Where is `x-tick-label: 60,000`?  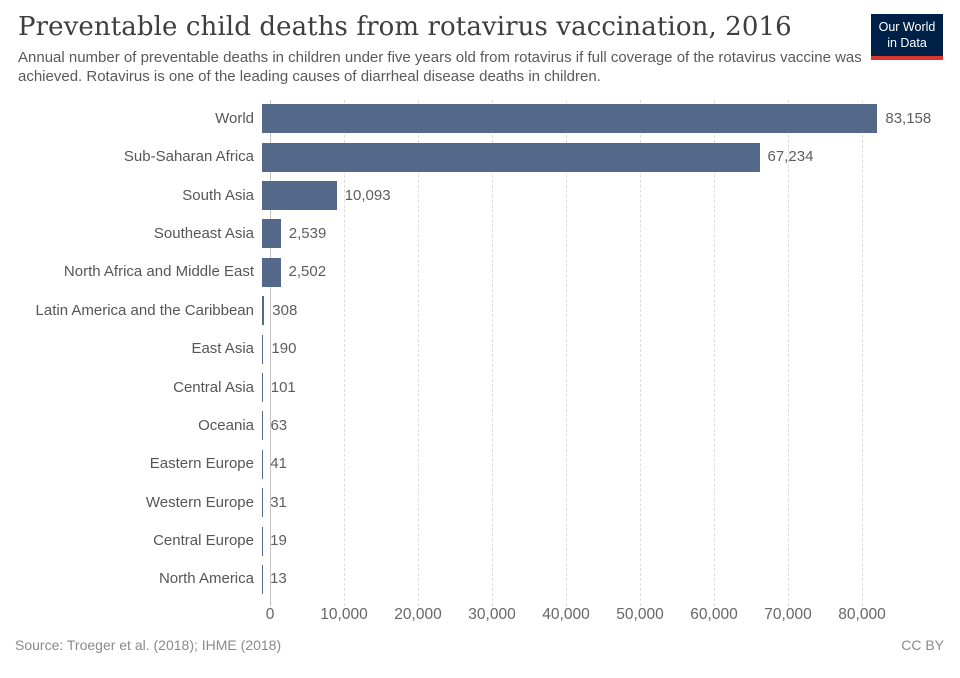
x-tick-label: 60,000 is located at coordinates (714, 614).